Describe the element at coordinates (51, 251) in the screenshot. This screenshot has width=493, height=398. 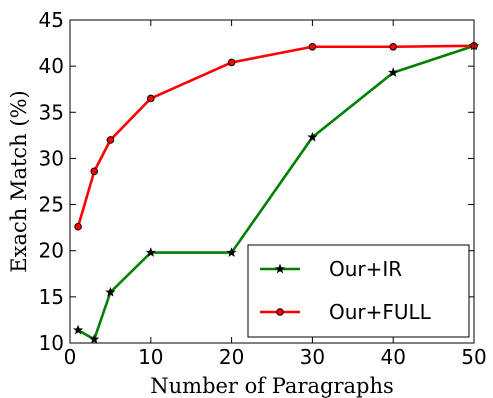
I see `y-tick-label: 20` at that location.